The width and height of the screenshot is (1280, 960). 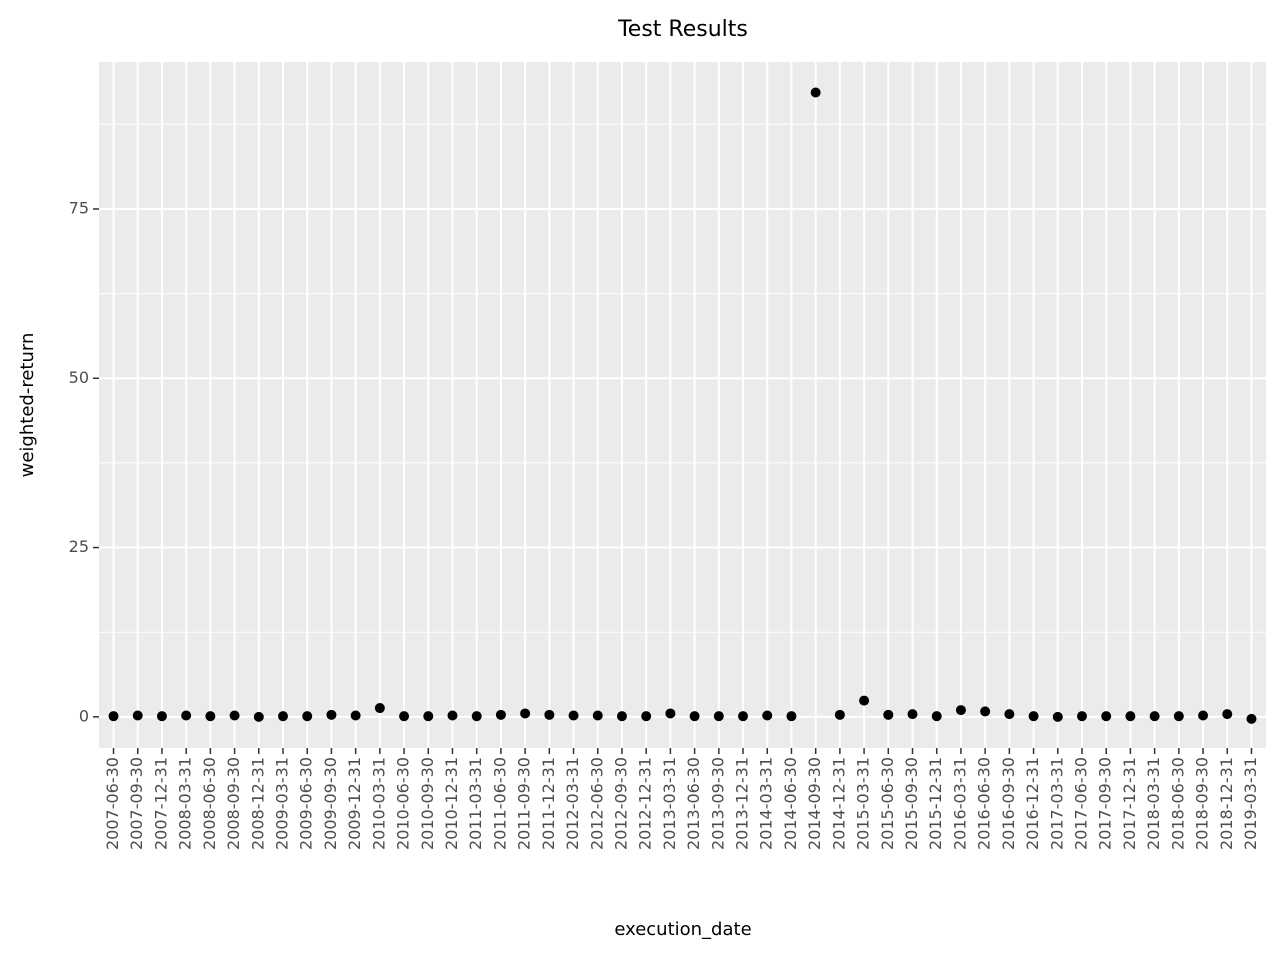 What do you see at coordinates (79, 377) in the screenshot?
I see `y-tick-label: 50` at bounding box center [79, 377].